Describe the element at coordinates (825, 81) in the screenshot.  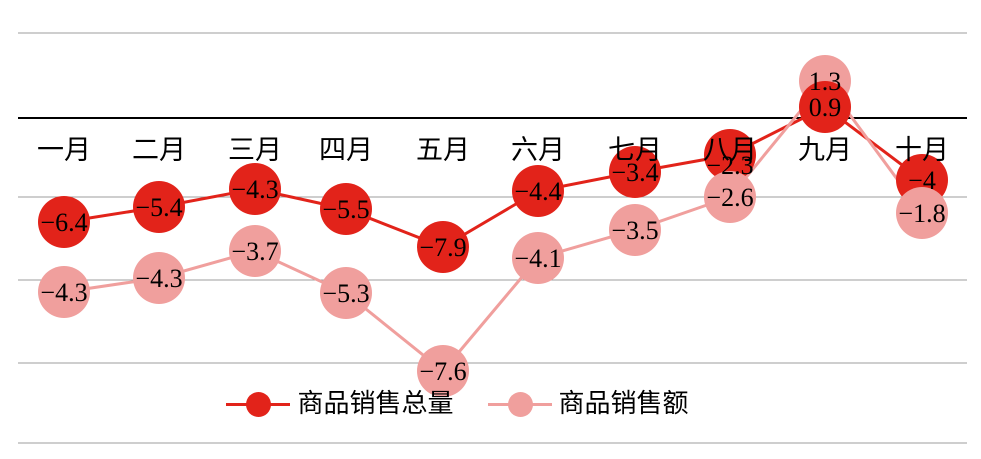
I see `series2-value-label: 1.3` at that location.